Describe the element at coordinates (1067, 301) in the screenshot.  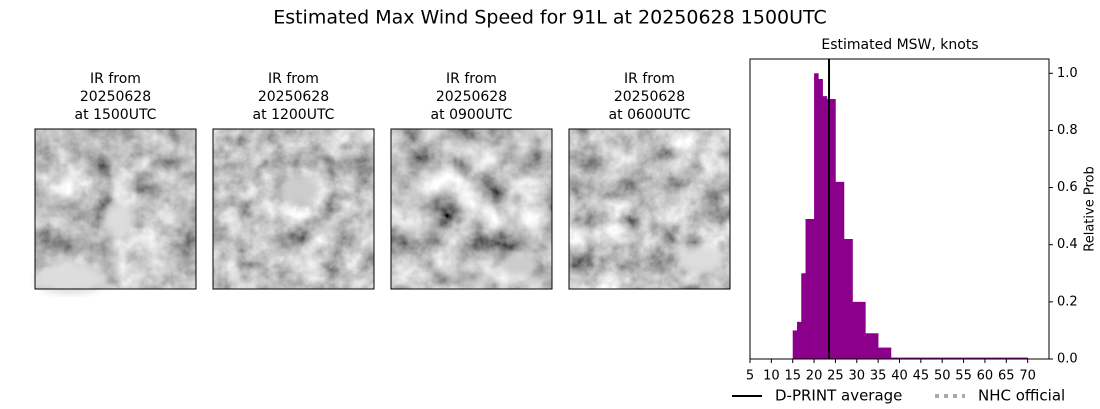
I see `y-tick-label: 0.2` at that location.